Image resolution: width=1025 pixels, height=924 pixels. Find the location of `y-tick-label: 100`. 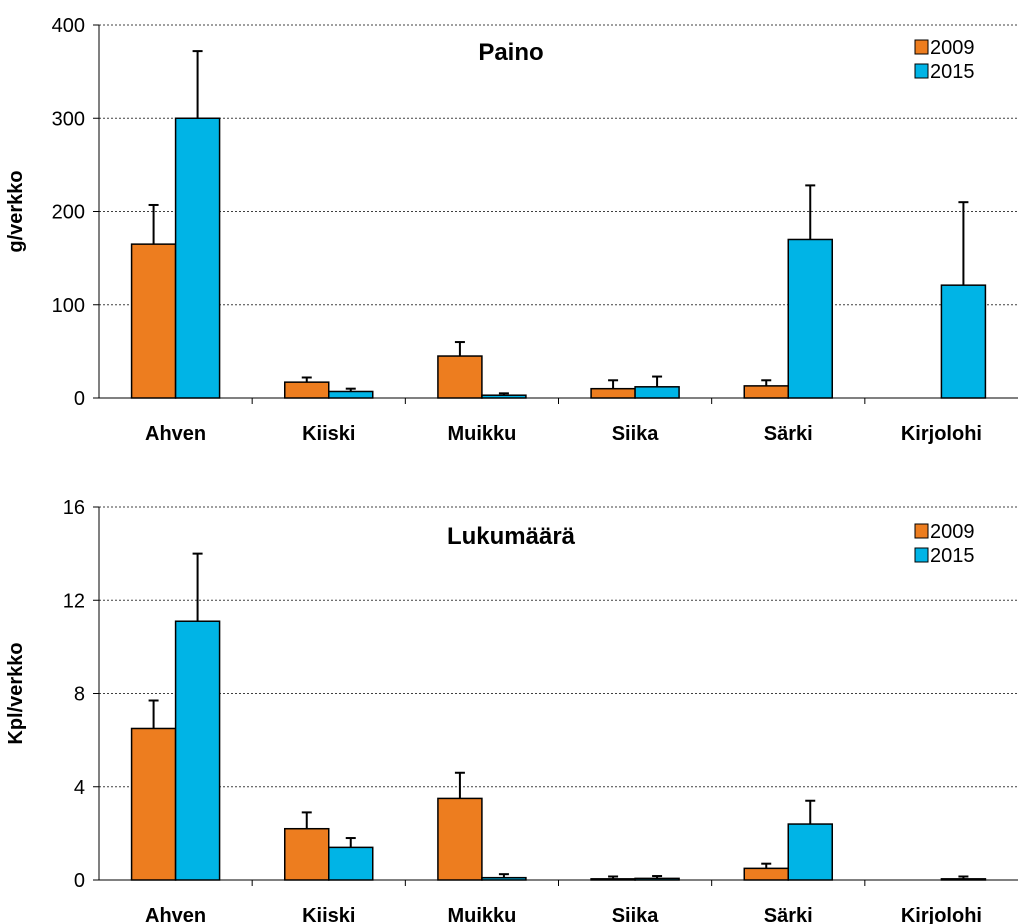

y-tick-label: 100 is located at coordinates (68, 306).